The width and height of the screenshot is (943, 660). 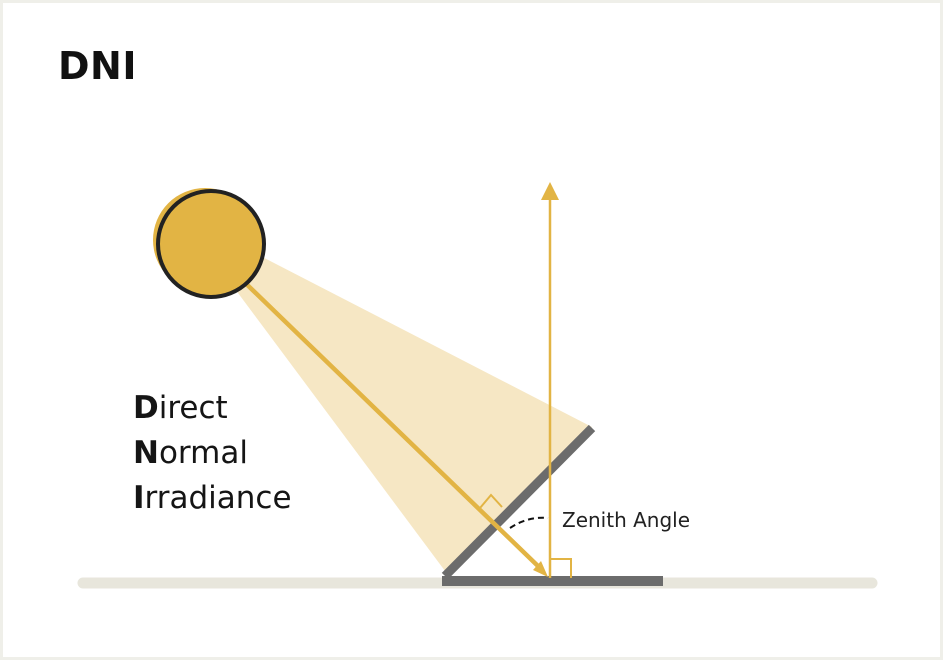 What do you see at coordinates (203, 453) in the screenshot?
I see `legend-rest: ormal` at bounding box center [203, 453].